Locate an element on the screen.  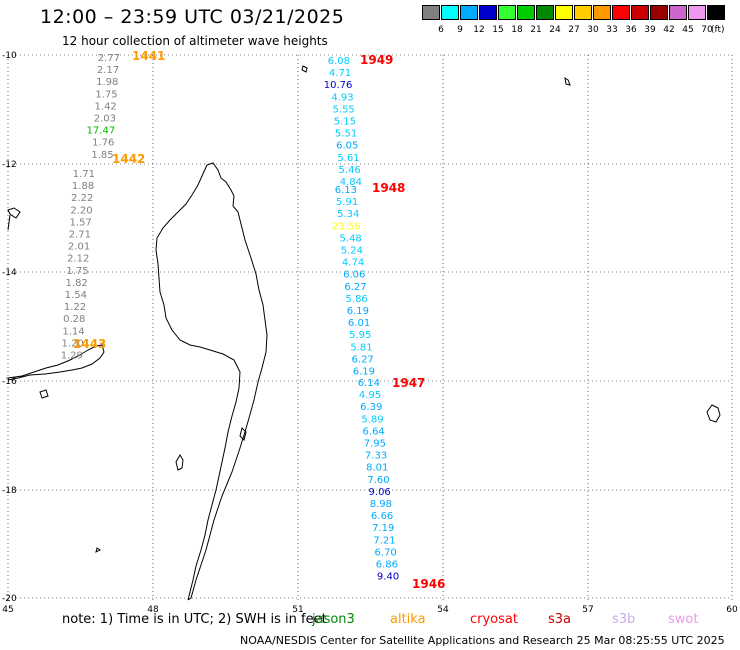
lon-tick-label: 54 is located at coordinates (443, 610).